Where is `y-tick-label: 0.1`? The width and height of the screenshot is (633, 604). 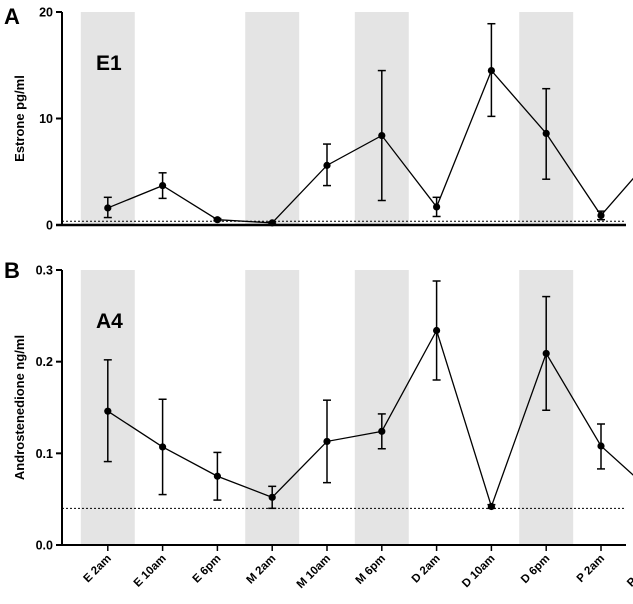 y-tick-label: 0.1 is located at coordinates (44, 454).